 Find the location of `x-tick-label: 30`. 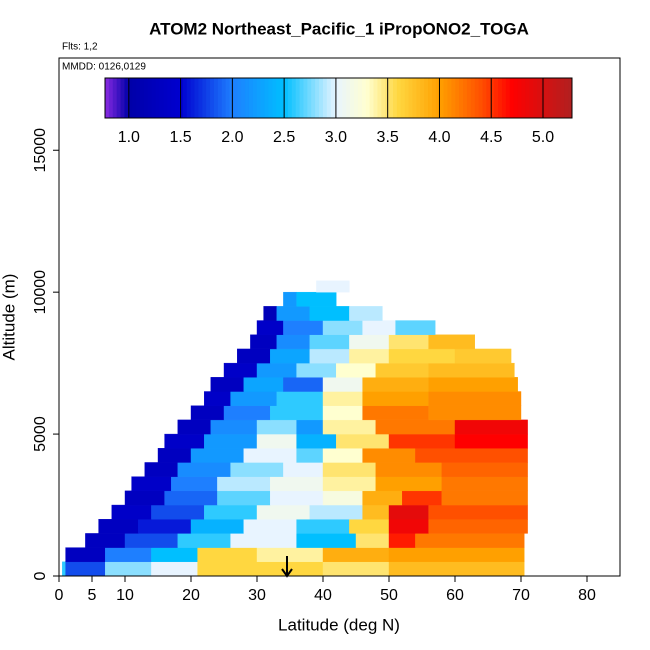

x-tick-label: 30 is located at coordinates (257, 595).